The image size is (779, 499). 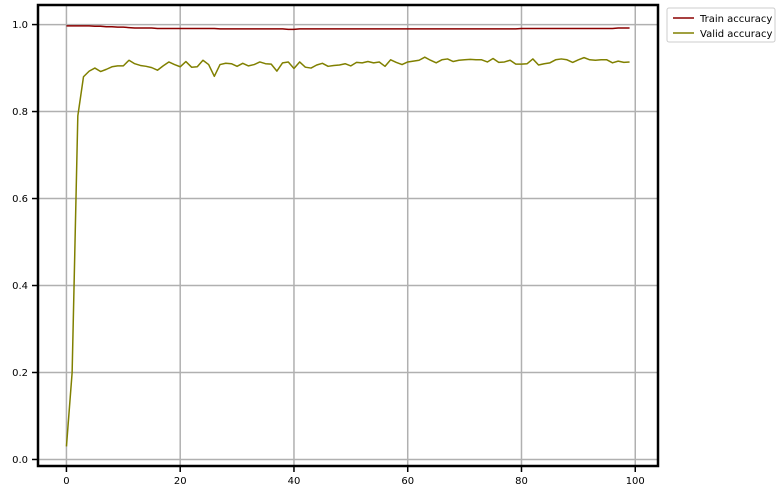 I want to click on y-tick-label: 0.6, so click(x=20, y=199).